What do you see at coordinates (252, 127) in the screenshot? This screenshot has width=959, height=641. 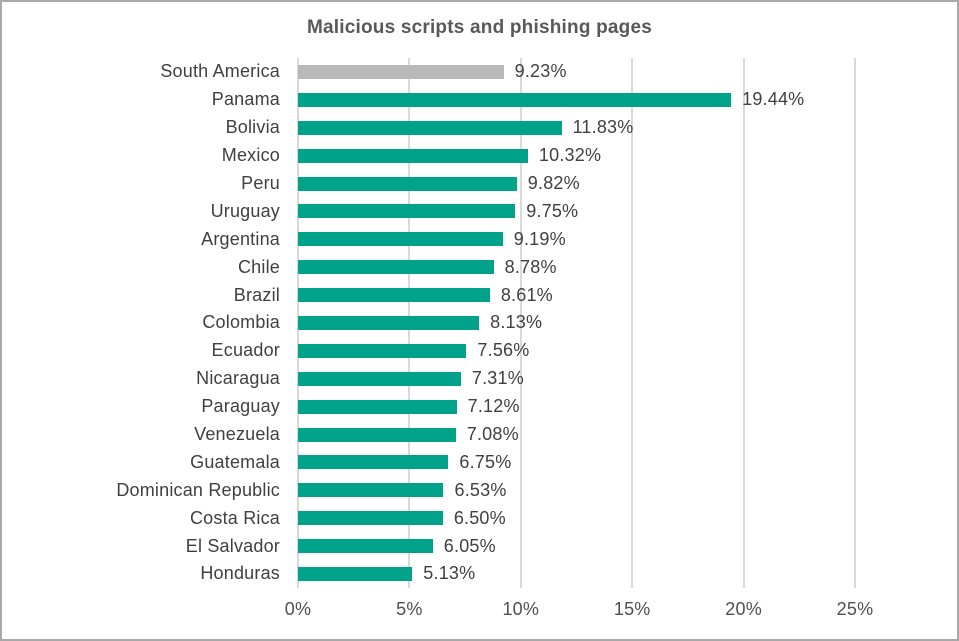 I see `category-label: Bolivia` at bounding box center [252, 127].